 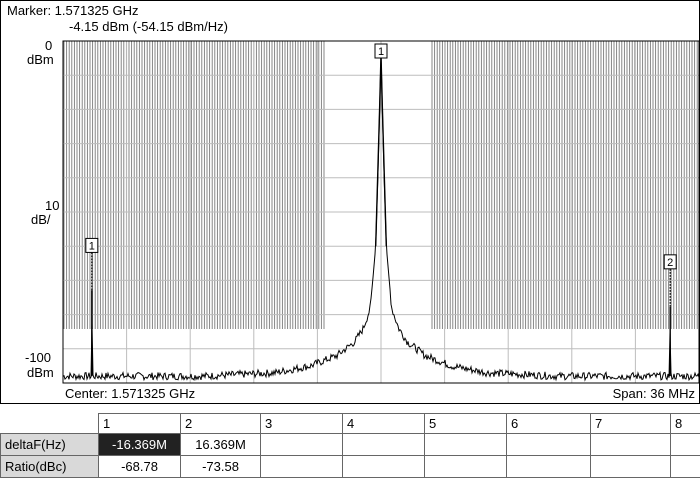 What do you see at coordinates (148, 26) in the screenshot?
I see `marker-readout-level: -4.15 dBm (-54.15 dBm/Hz)` at bounding box center [148, 26].